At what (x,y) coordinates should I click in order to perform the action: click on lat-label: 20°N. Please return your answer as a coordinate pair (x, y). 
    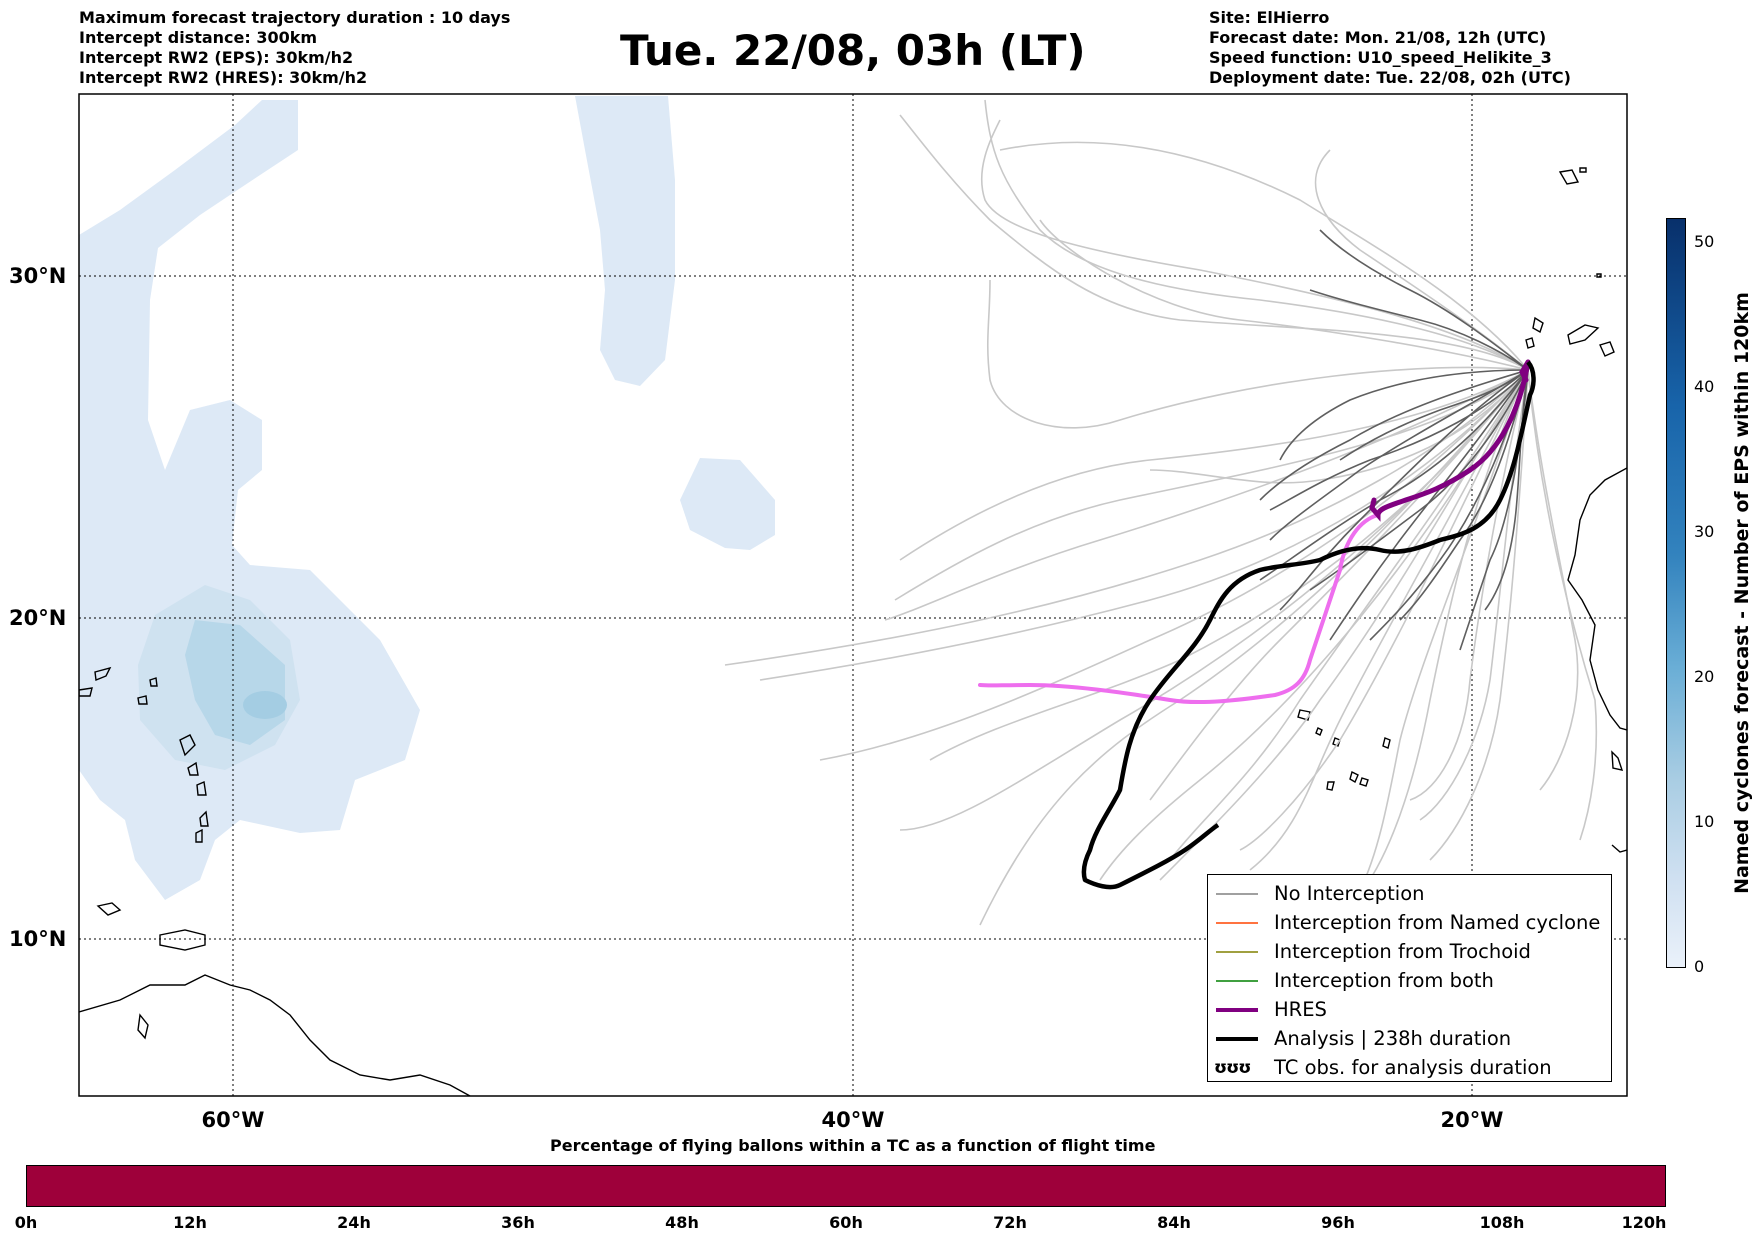
    Looking at the image, I should click on (37, 618).